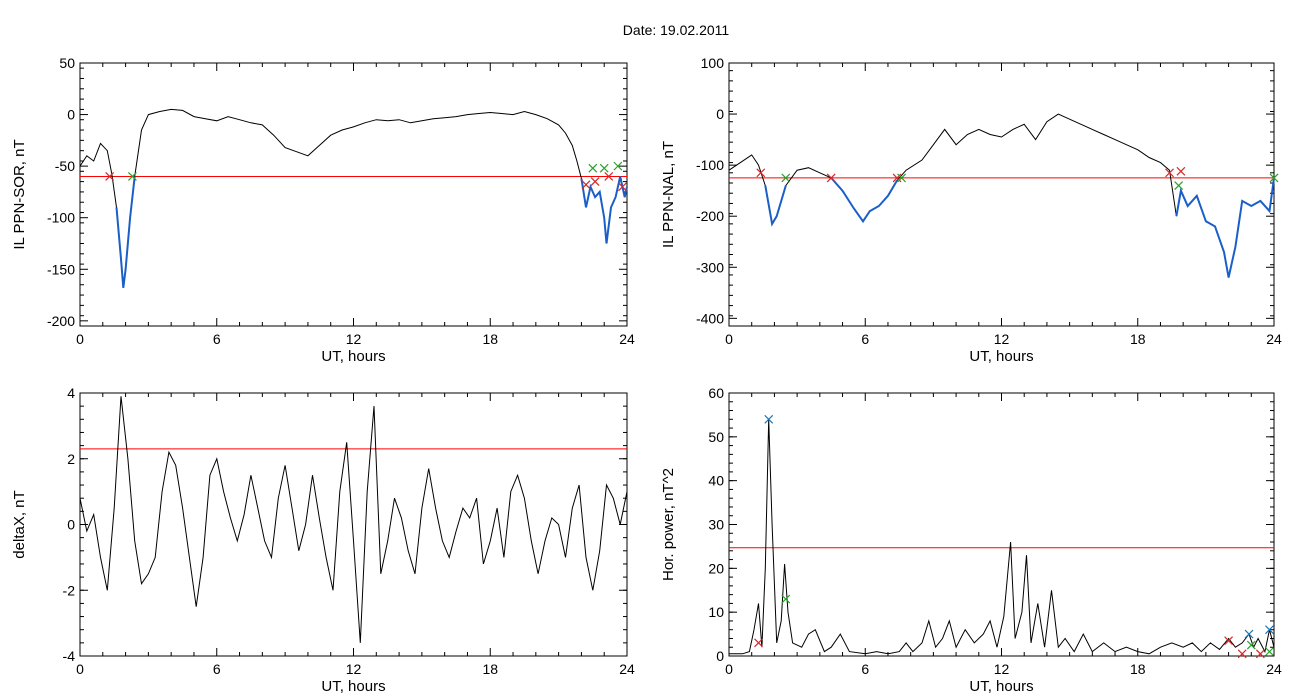 The width and height of the screenshot is (1300, 700). Describe the element at coordinates (710, 267) in the screenshot. I see `ppn-nal-ytick-label: -300` at that location.